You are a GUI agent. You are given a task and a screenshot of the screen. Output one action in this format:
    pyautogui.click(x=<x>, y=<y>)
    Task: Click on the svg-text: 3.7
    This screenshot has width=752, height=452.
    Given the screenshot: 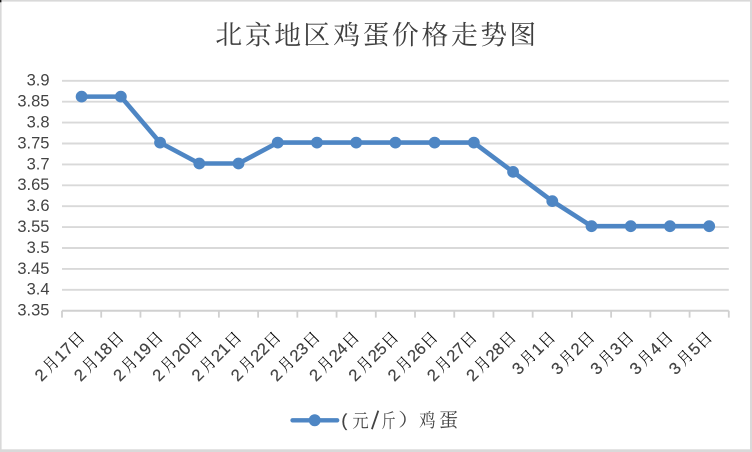 What is the action you would take?
    pyautogui.click(x=38, y=164)
    